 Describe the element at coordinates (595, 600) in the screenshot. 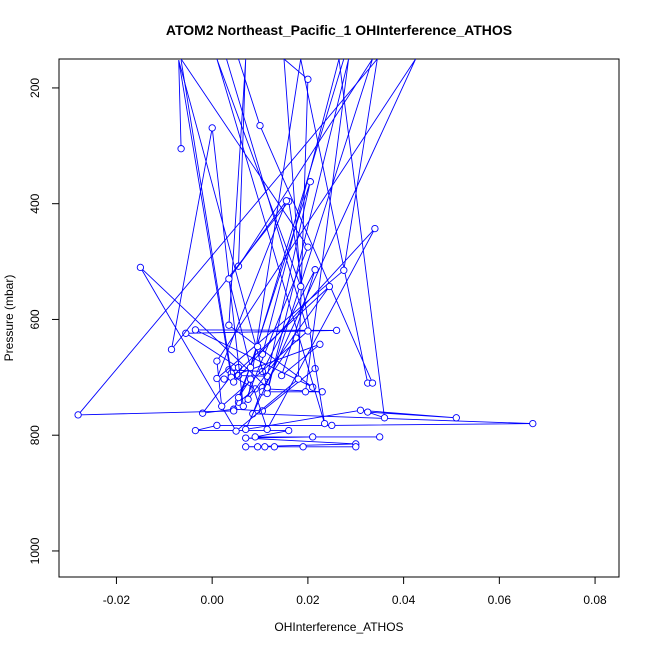

I see `x-tick-label: 0.08` at that location.